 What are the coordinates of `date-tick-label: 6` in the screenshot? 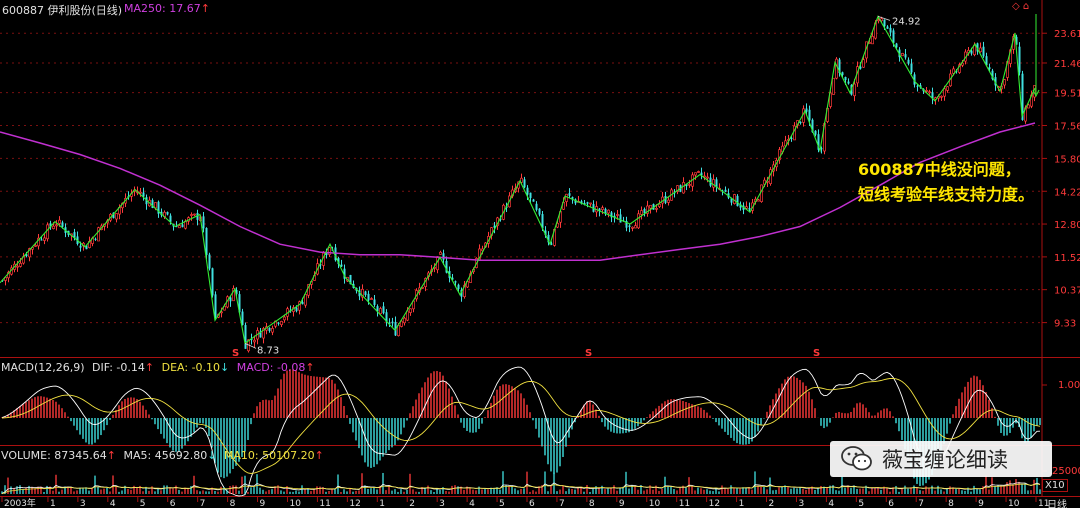 It's located at (532, 503).